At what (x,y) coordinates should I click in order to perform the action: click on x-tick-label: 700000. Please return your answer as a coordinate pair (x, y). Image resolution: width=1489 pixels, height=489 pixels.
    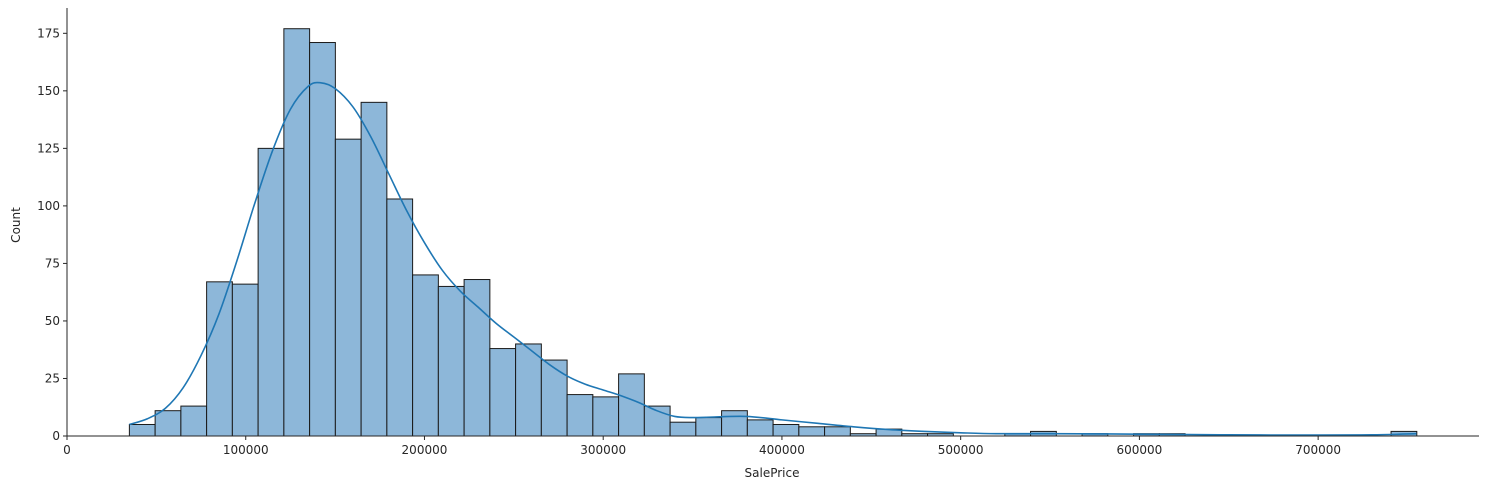
    Looking at the image, I should click on (1318, 450).